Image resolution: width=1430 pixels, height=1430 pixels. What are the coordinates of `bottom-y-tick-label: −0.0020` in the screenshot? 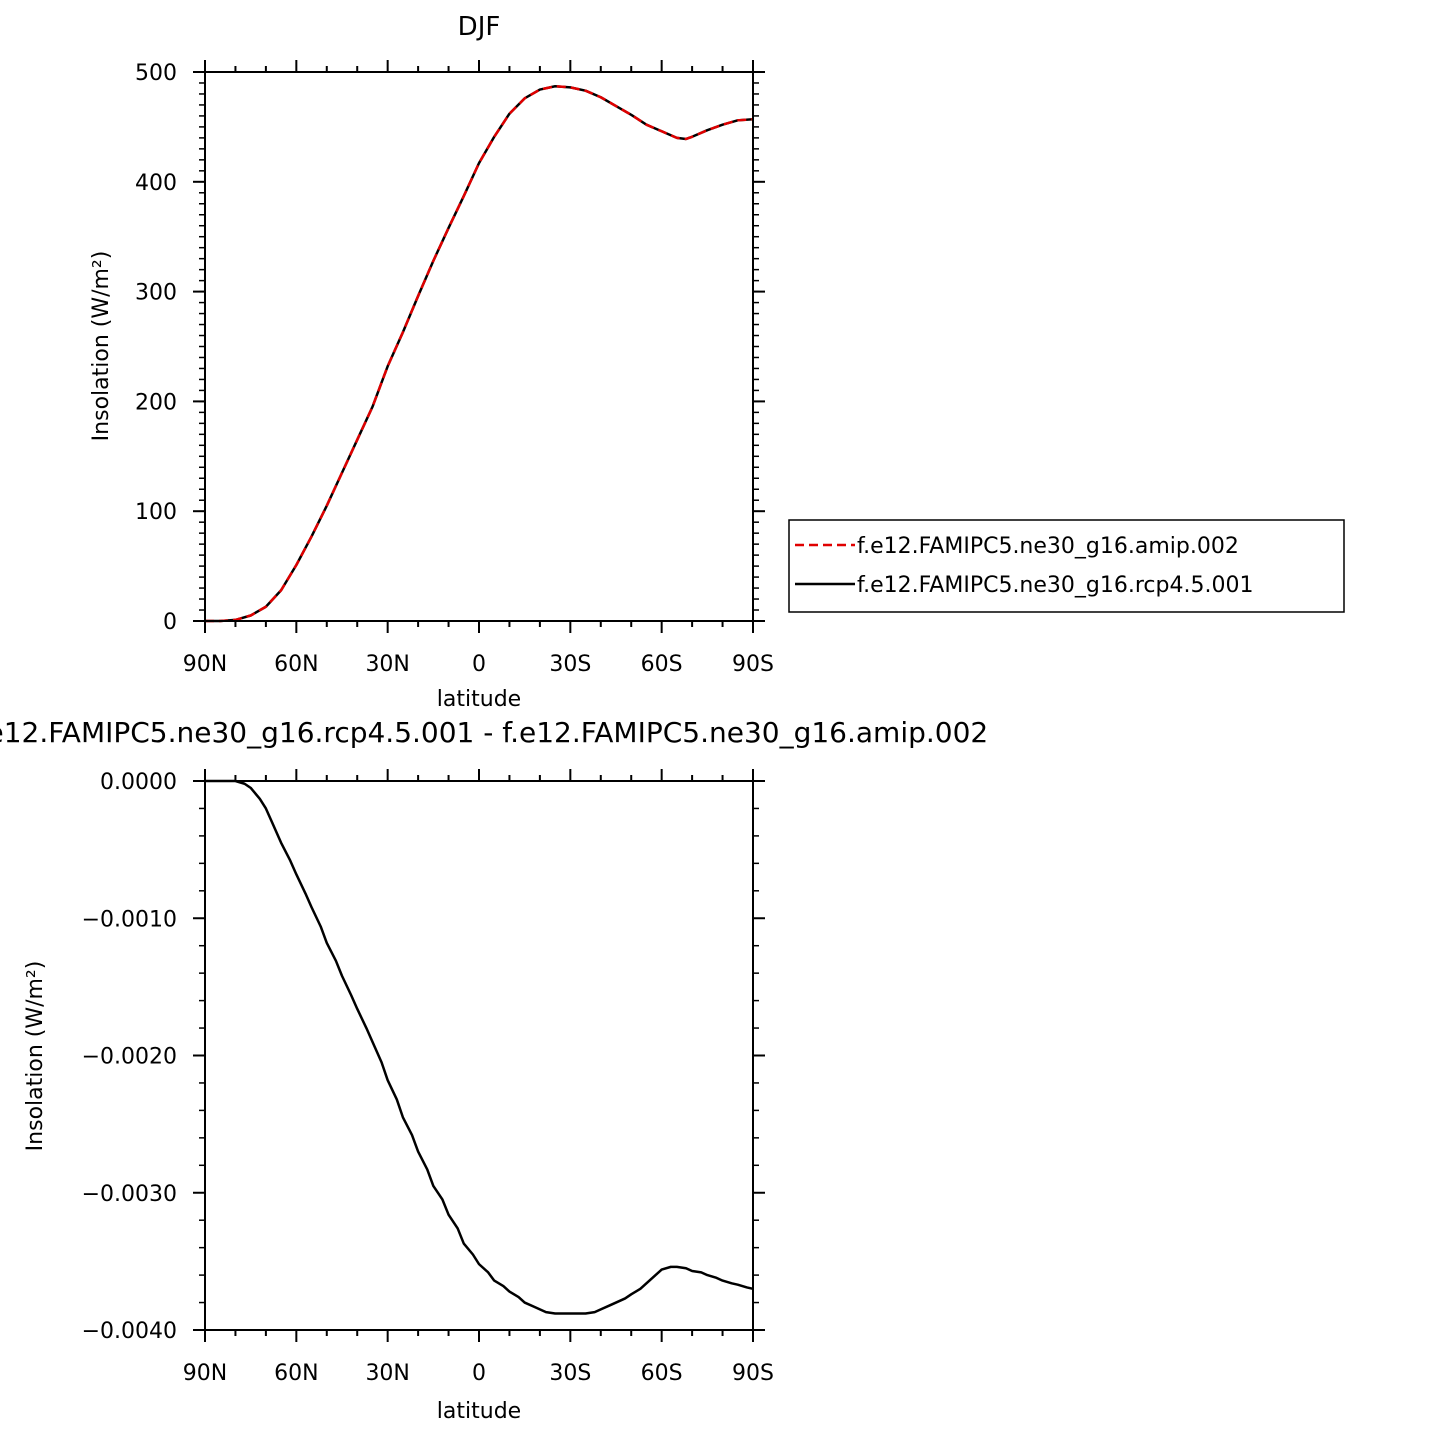 It's located at (129, 1057).